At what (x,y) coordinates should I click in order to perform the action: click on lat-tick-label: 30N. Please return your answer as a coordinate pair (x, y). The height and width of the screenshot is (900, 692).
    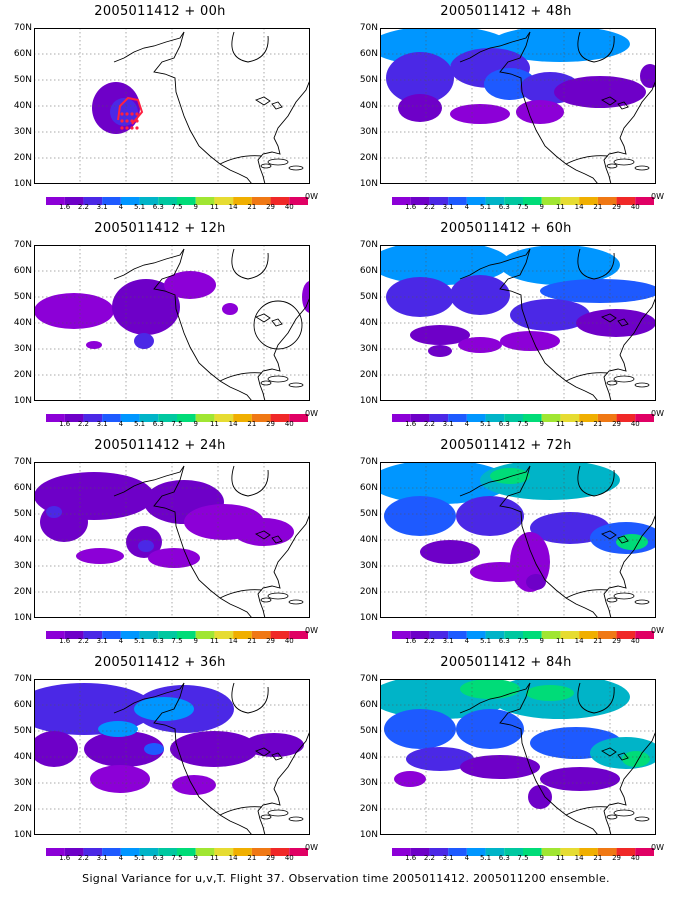
    Looking at the image, I should click on (368, 132).